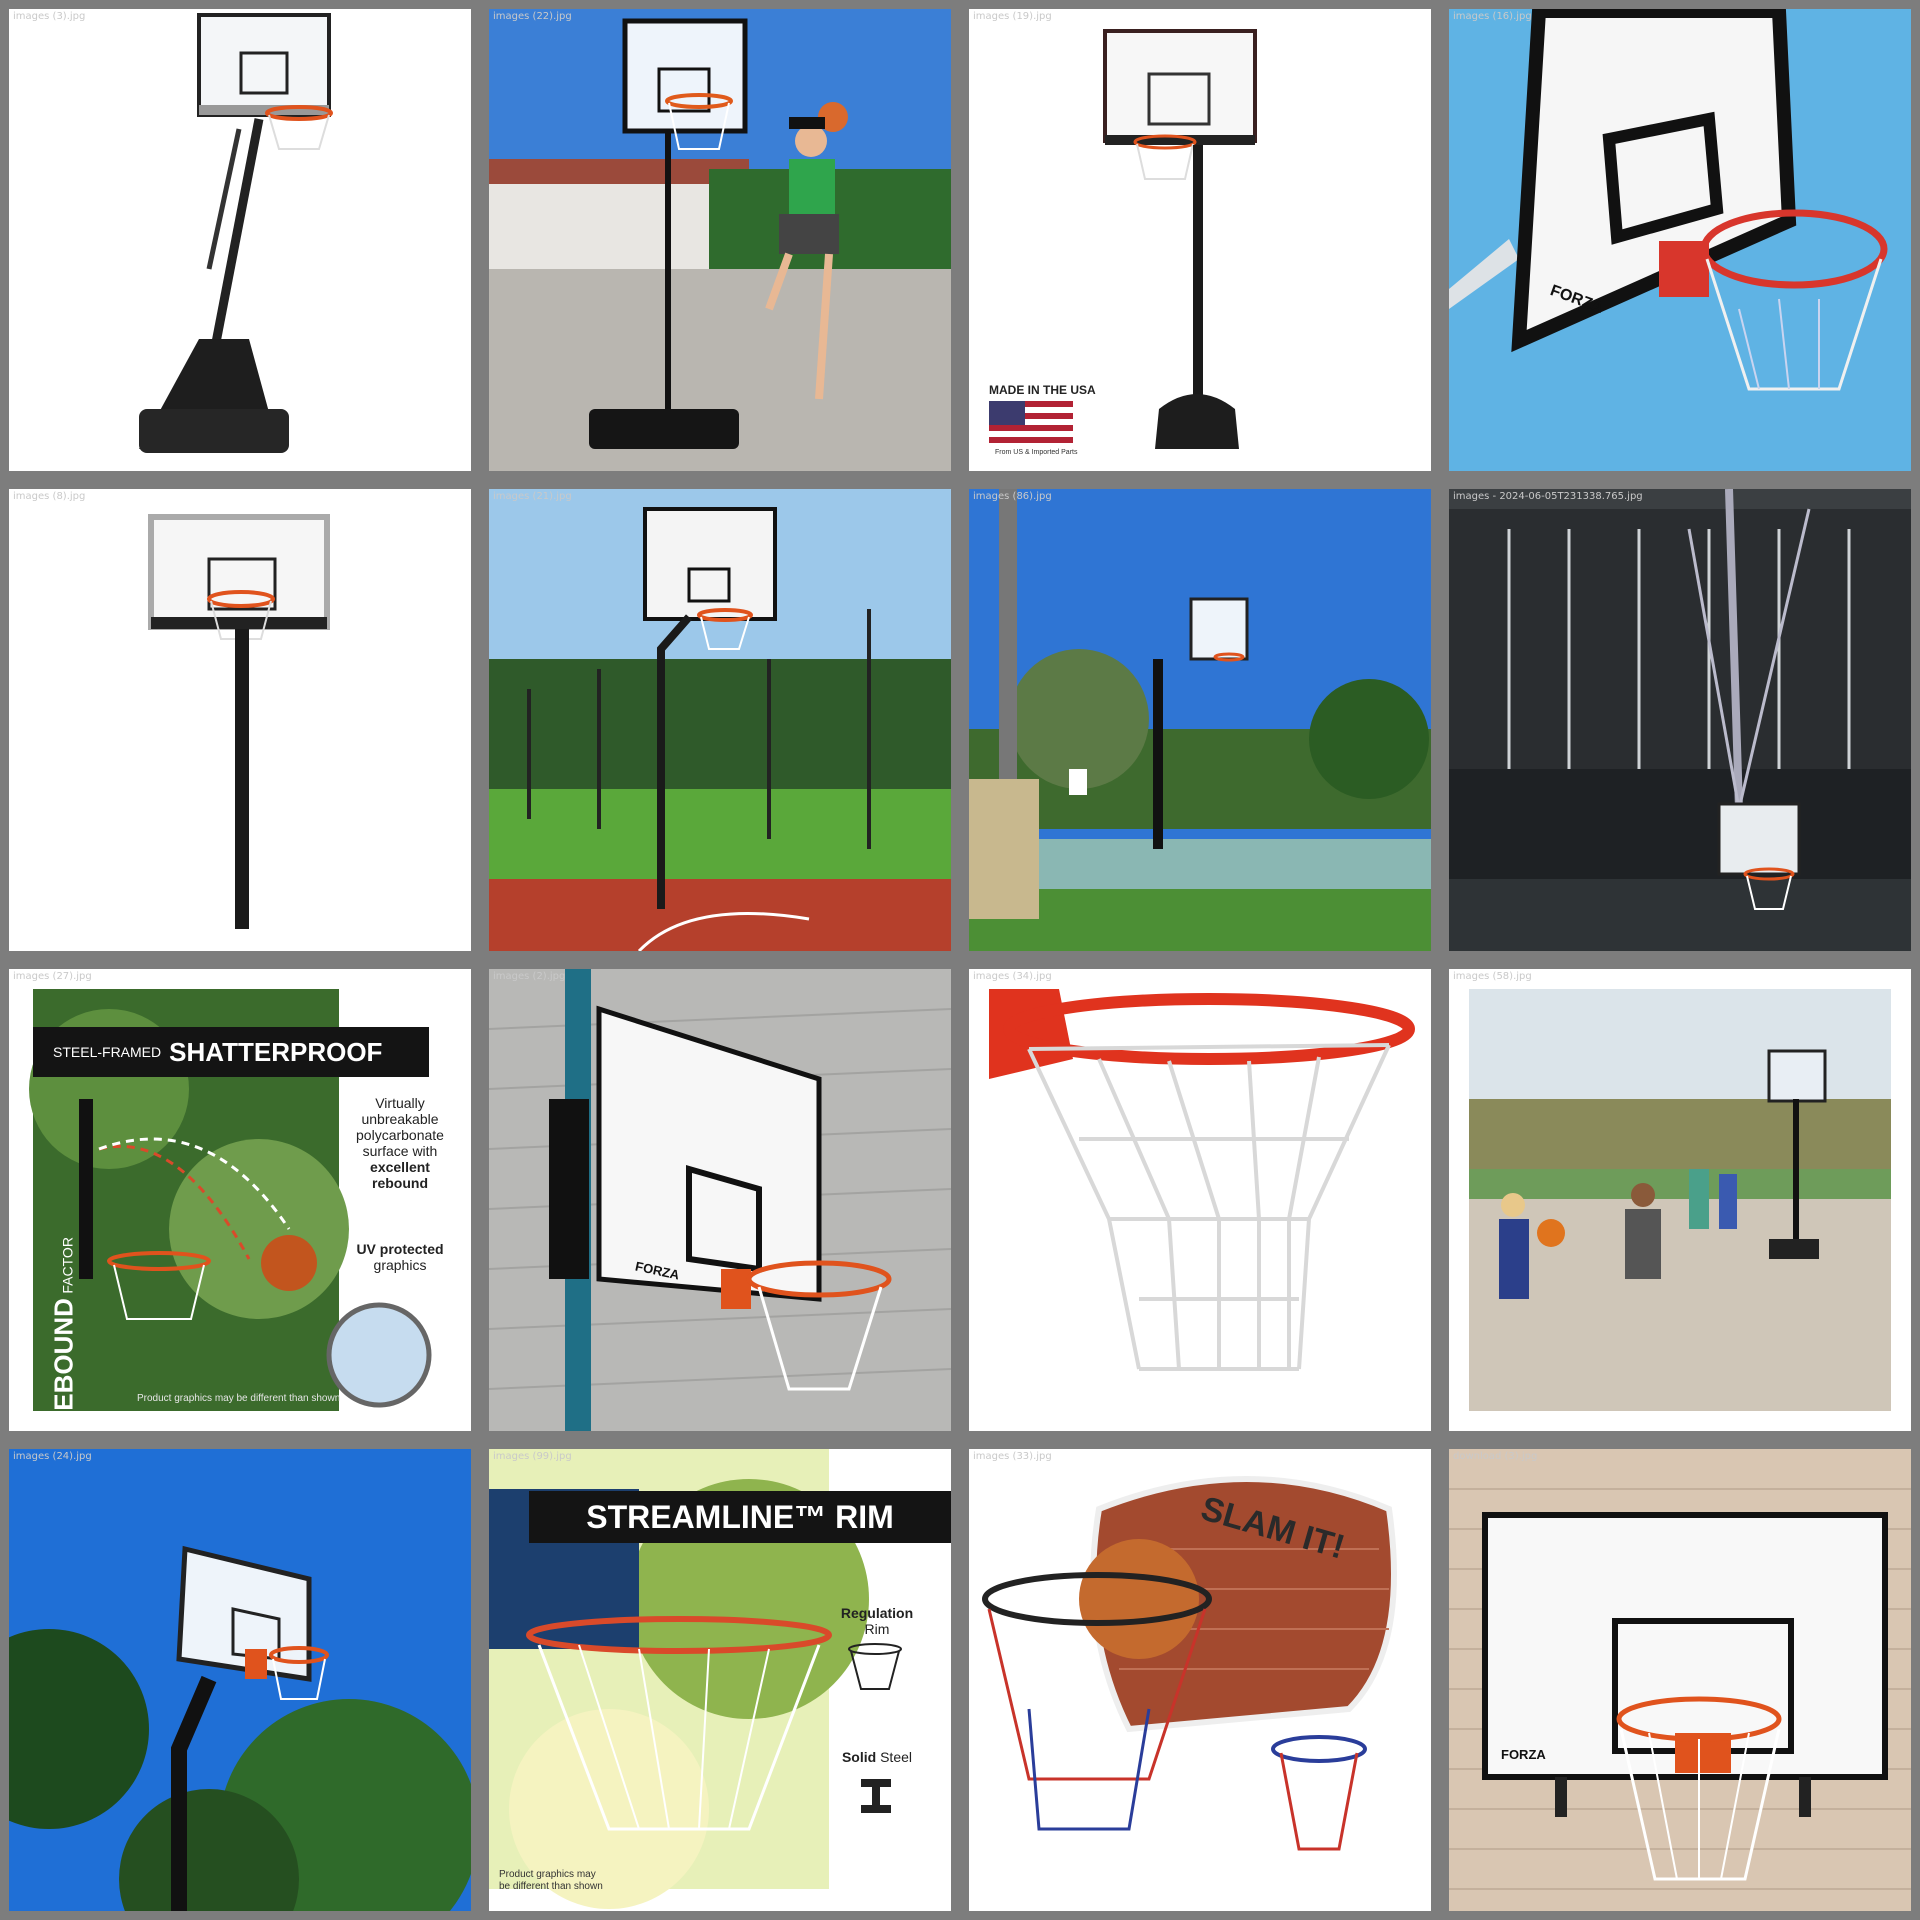  I want to click on family-playing-image, so click(1680, 1200).